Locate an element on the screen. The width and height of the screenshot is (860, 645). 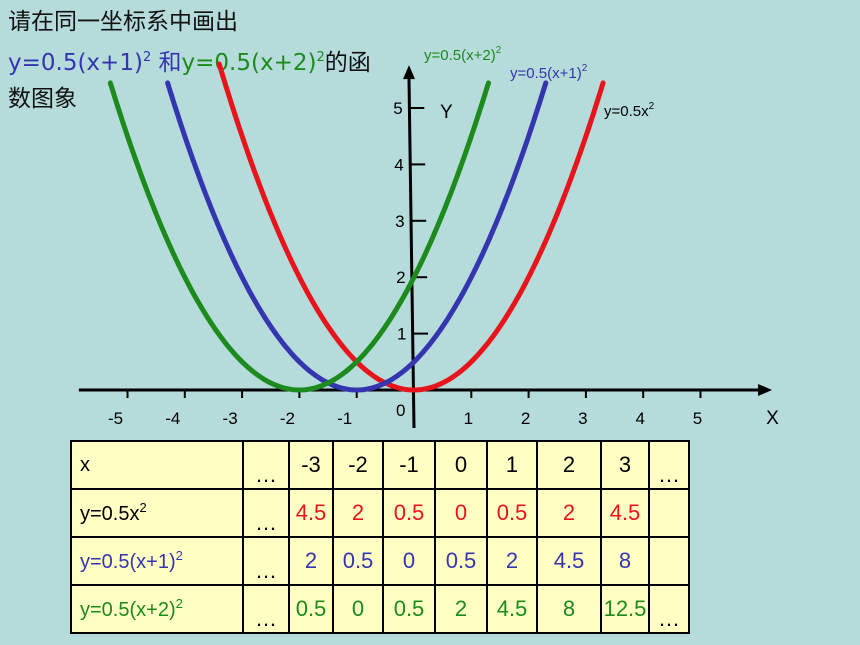
x-tick-label: -5 is located at coordinates (115, 418).